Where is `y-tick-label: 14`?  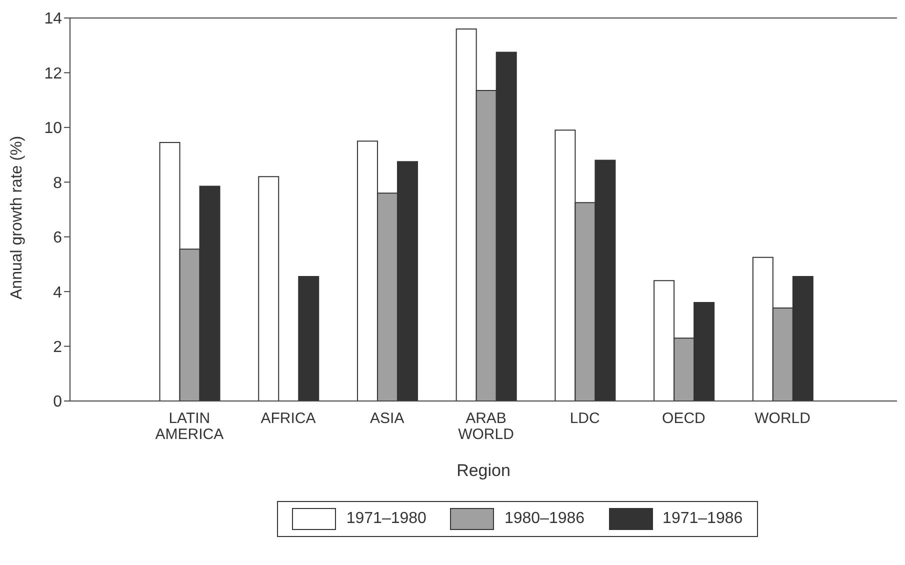 y-tick-label: 14 is located at coordinates (53, 19).